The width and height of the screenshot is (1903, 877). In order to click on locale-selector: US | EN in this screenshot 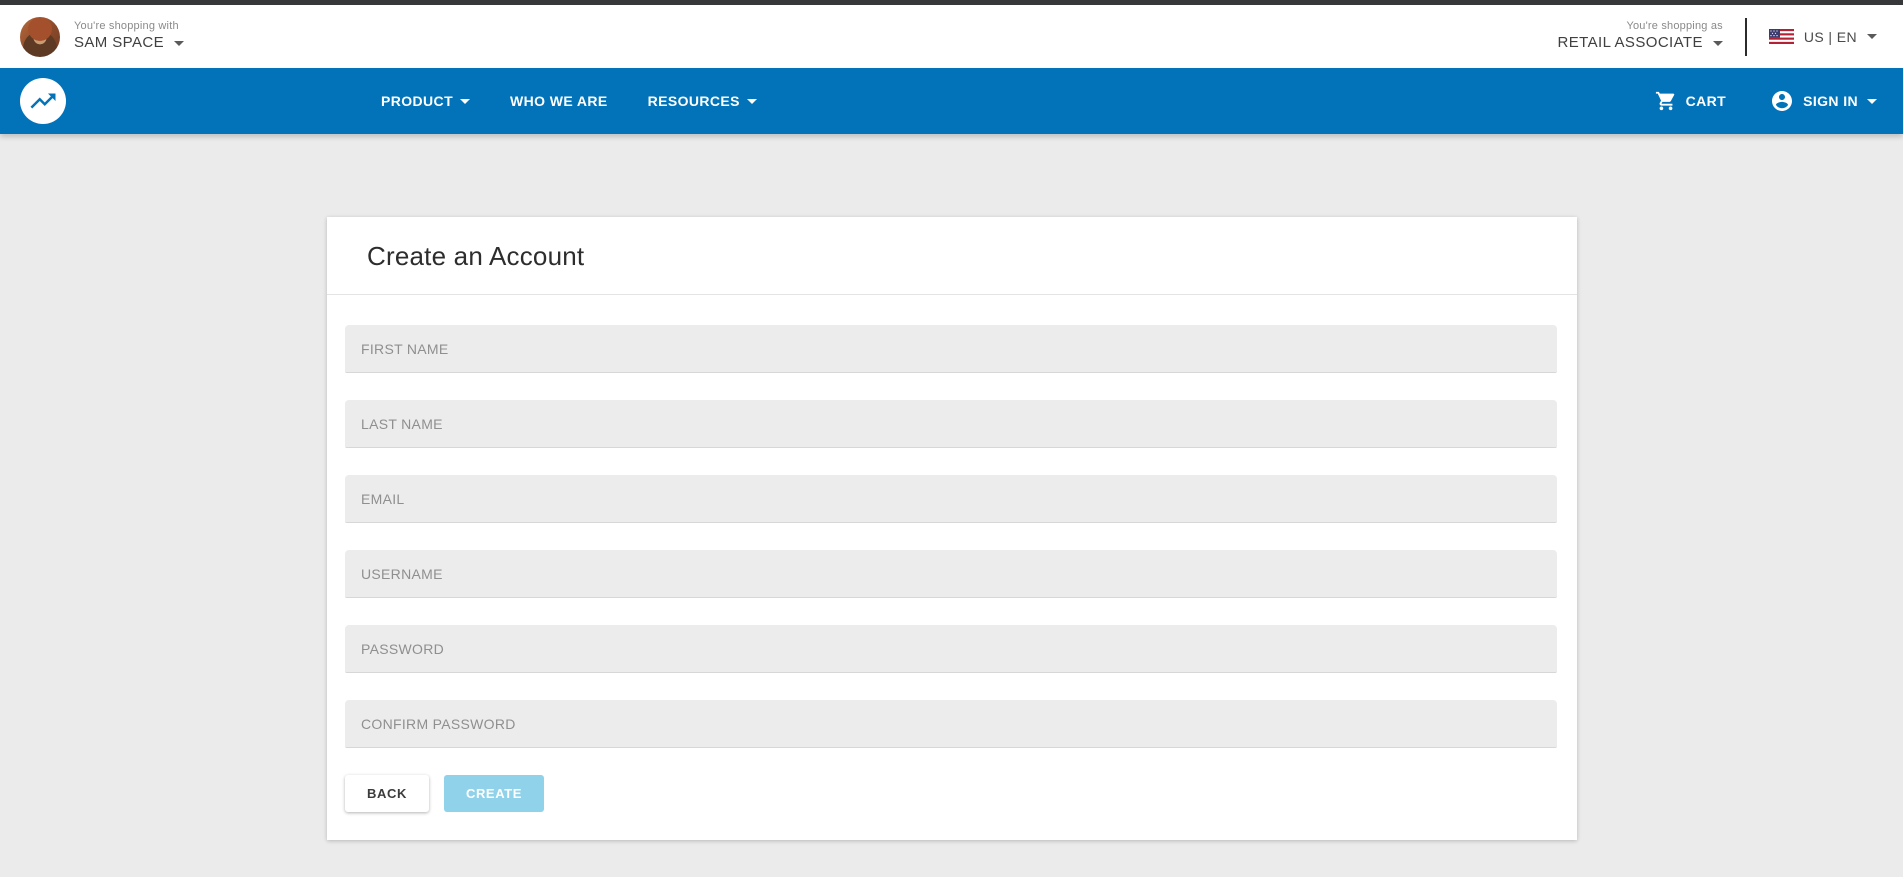, I will do `click(1822, 36)`.